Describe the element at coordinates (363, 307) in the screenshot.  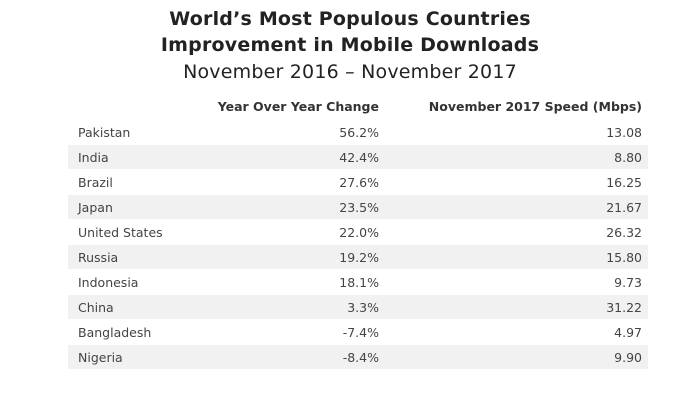
I see `yoy-change-cell: 3.3%` at that location.